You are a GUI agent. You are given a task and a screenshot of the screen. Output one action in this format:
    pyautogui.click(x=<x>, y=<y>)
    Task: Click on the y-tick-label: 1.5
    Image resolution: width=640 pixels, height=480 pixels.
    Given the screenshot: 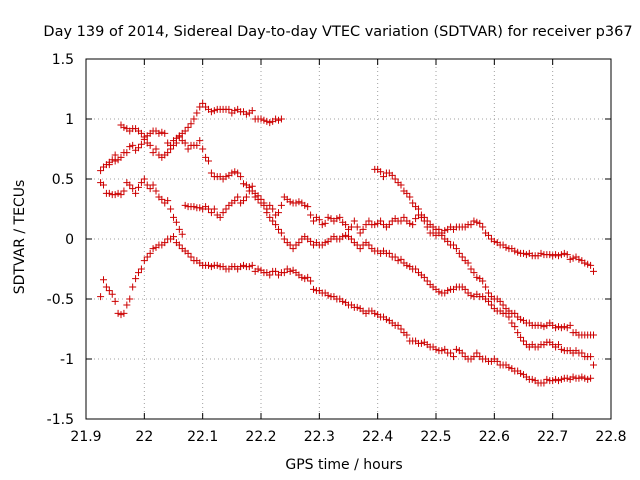 What is the action you would take?
    pyautogui.click(x=63, y=60)
    